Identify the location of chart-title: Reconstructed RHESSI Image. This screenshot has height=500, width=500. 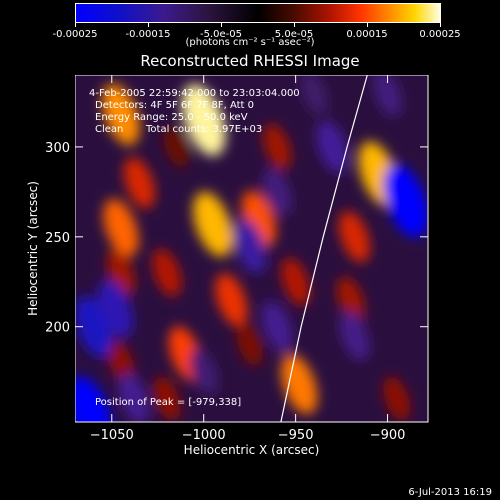
(250, 61).